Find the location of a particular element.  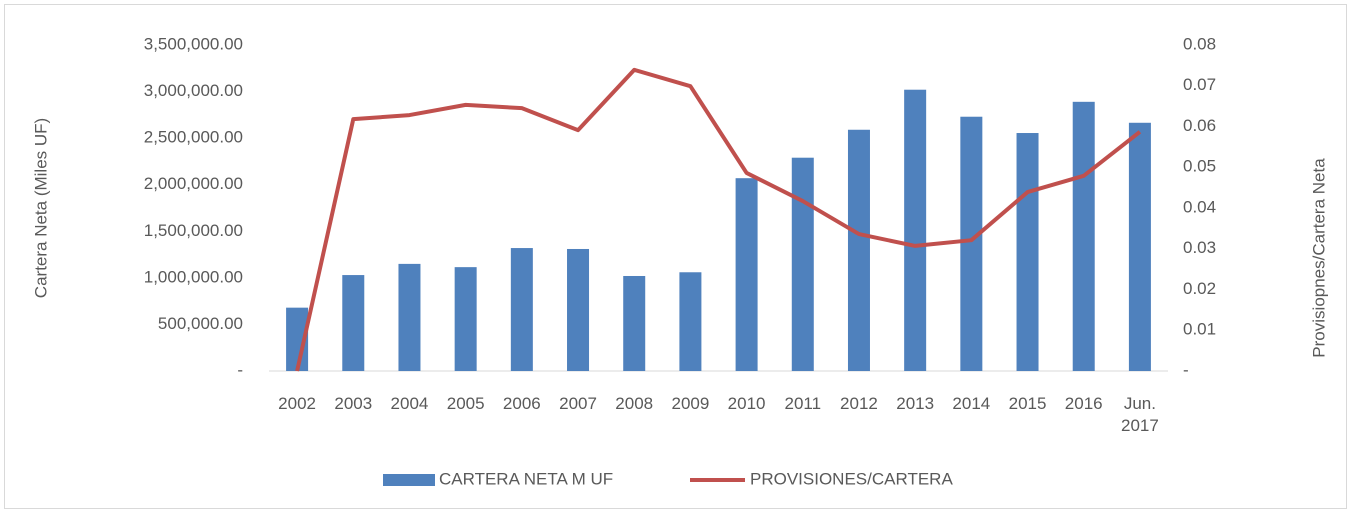

y2-tick-label: - is located at coordinates (1186, 369).